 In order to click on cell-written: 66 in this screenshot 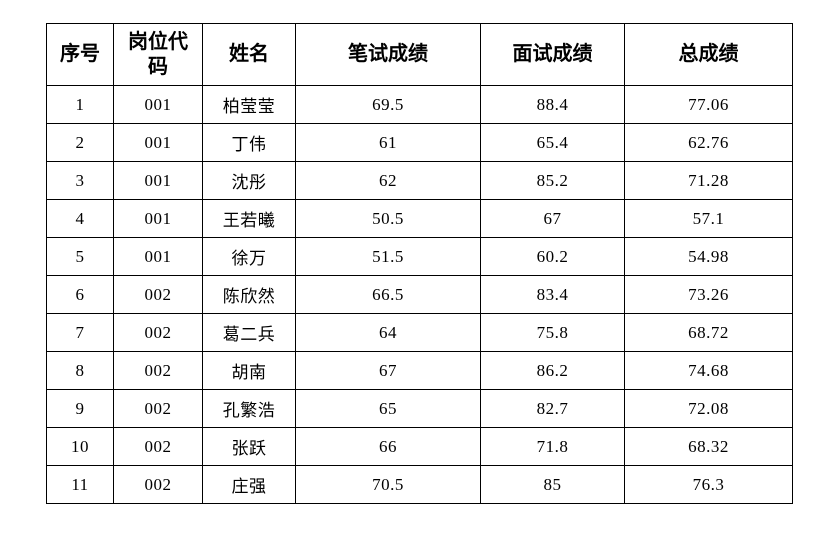, I will do `click(388, 446)`.